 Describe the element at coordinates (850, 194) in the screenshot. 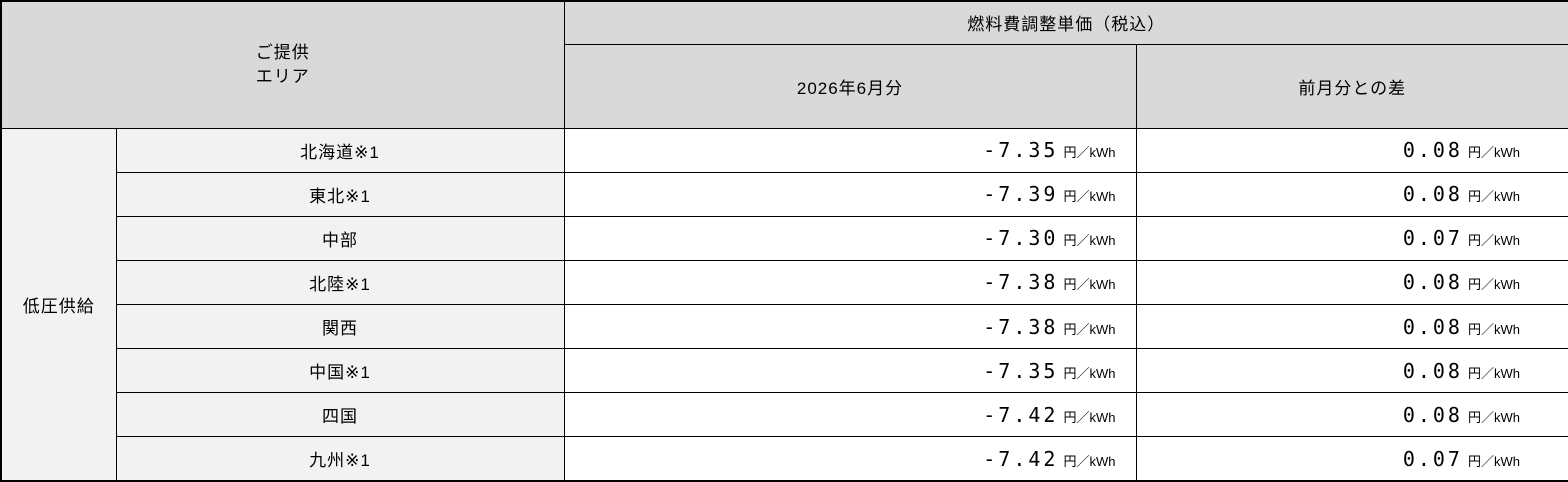

I see `price-cell: -7.39 円／kWh` at that location.